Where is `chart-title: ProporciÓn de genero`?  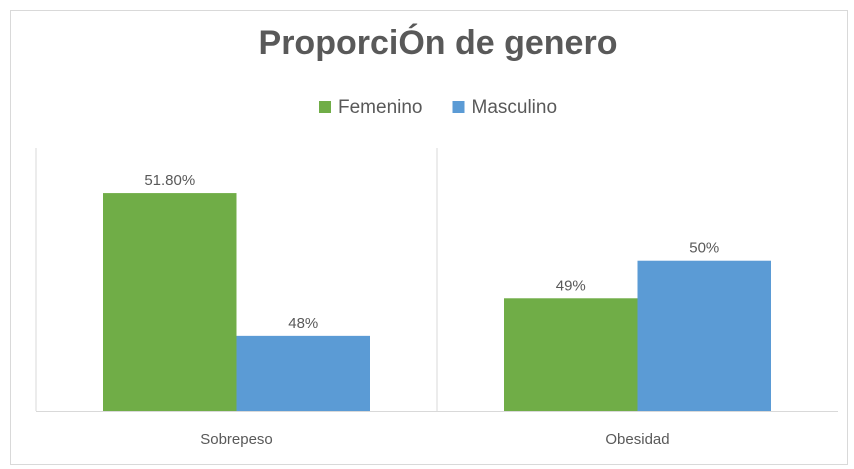
chart-title: ProporciÓn de genero is located at coordinates (438, 43).